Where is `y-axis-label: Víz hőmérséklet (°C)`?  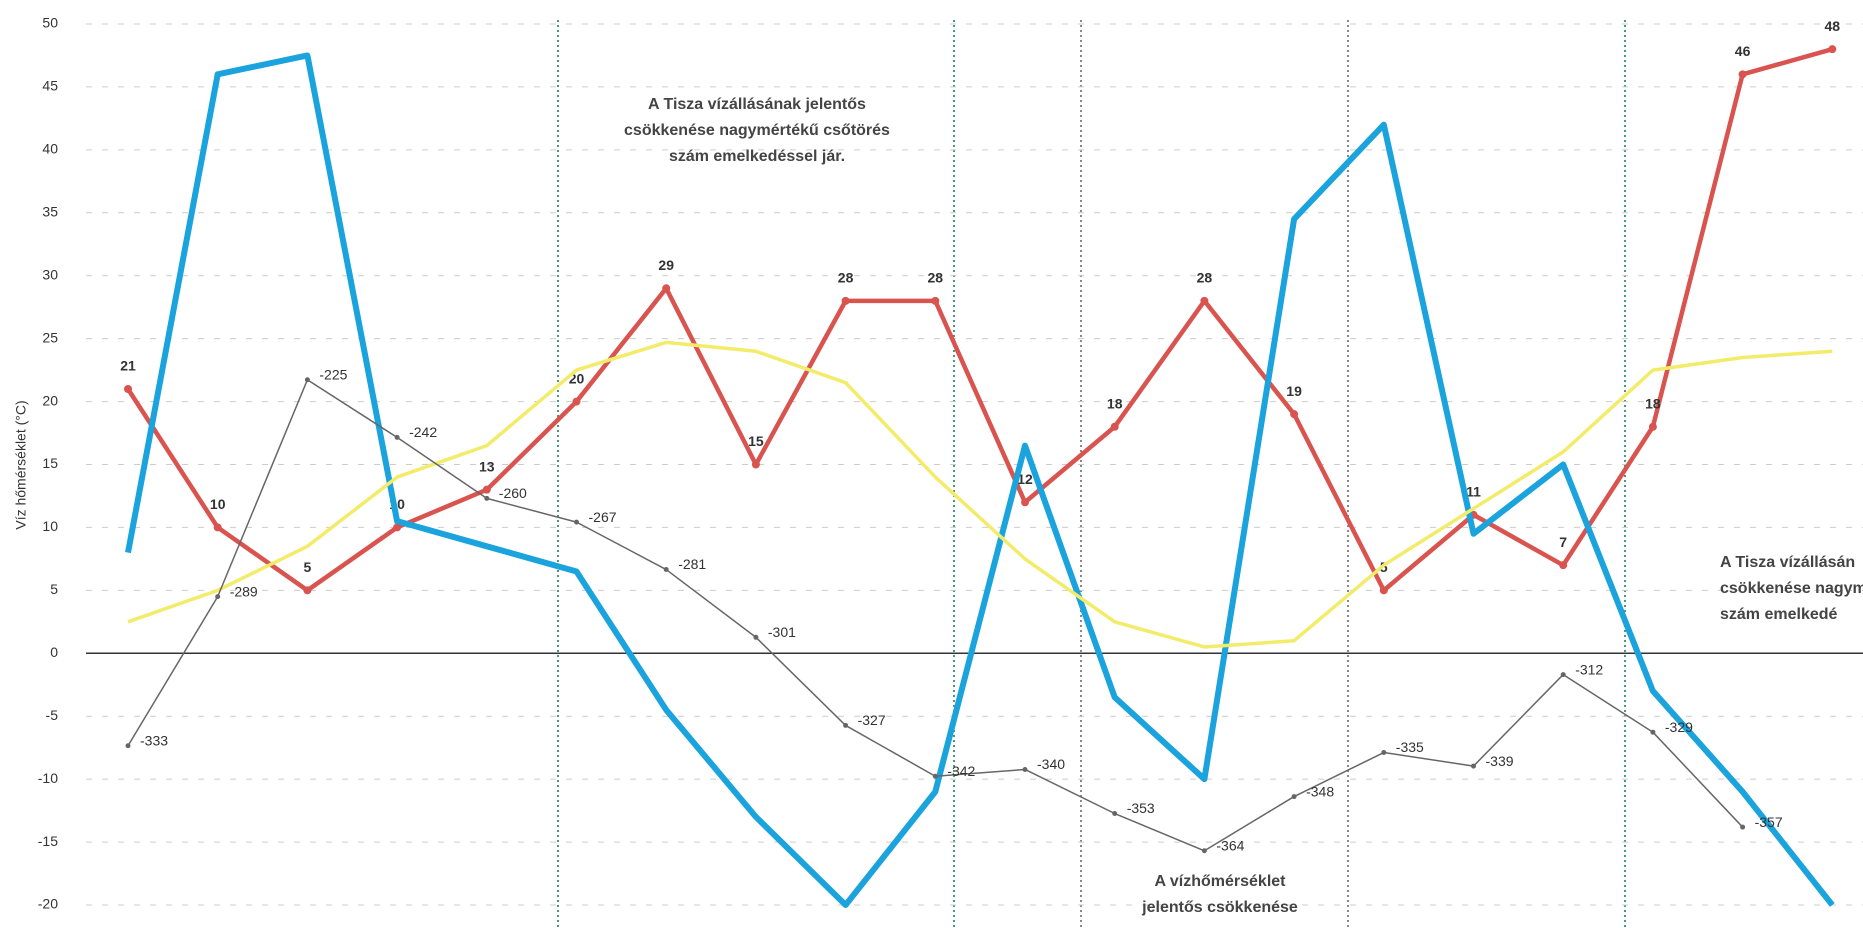 y-axis-label: Víz hőmérséklet (°C) is located at coordinates (21, 464).